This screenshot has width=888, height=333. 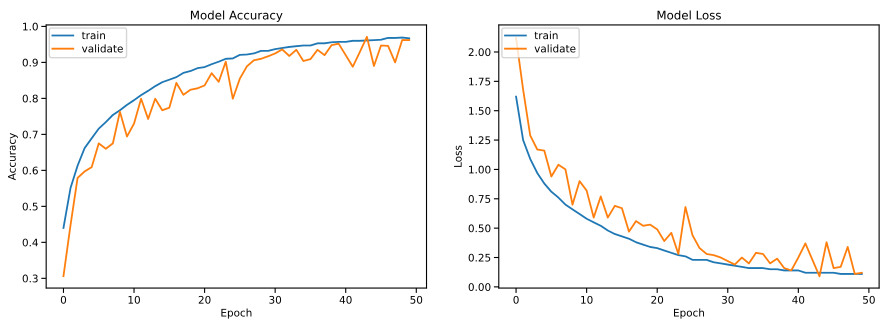 I want to click on chart-title: Model Accuracy, so click(x=236, y=16).